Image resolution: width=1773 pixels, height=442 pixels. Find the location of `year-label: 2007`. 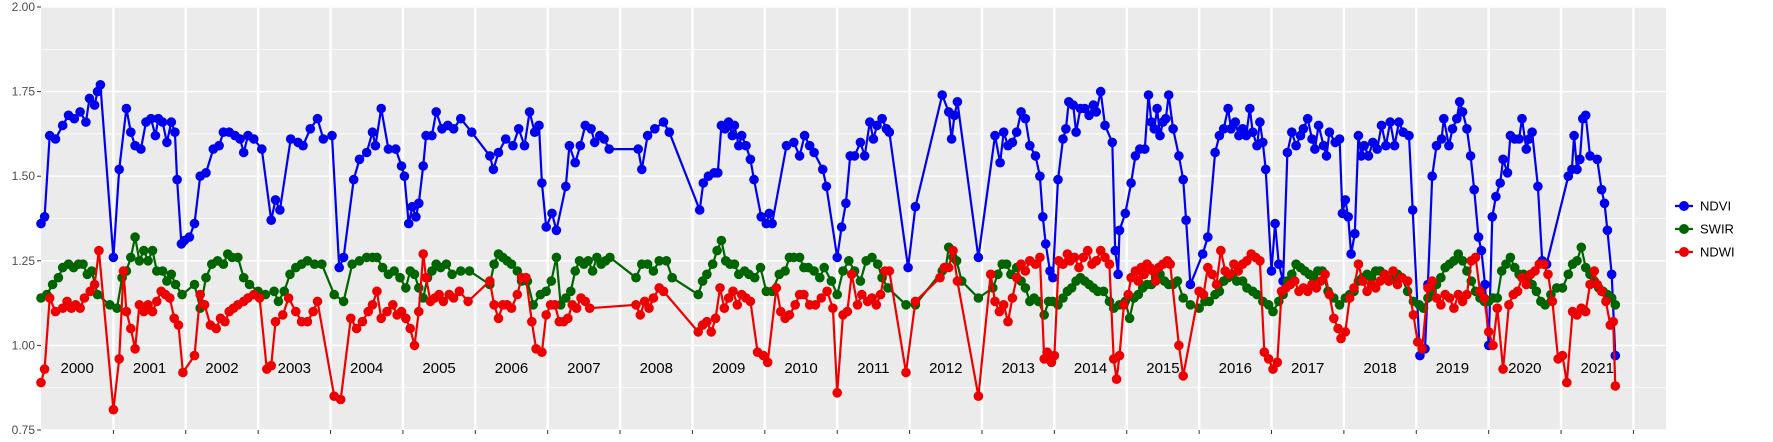

year-label: 2007 is located at coordinates (583, 368).